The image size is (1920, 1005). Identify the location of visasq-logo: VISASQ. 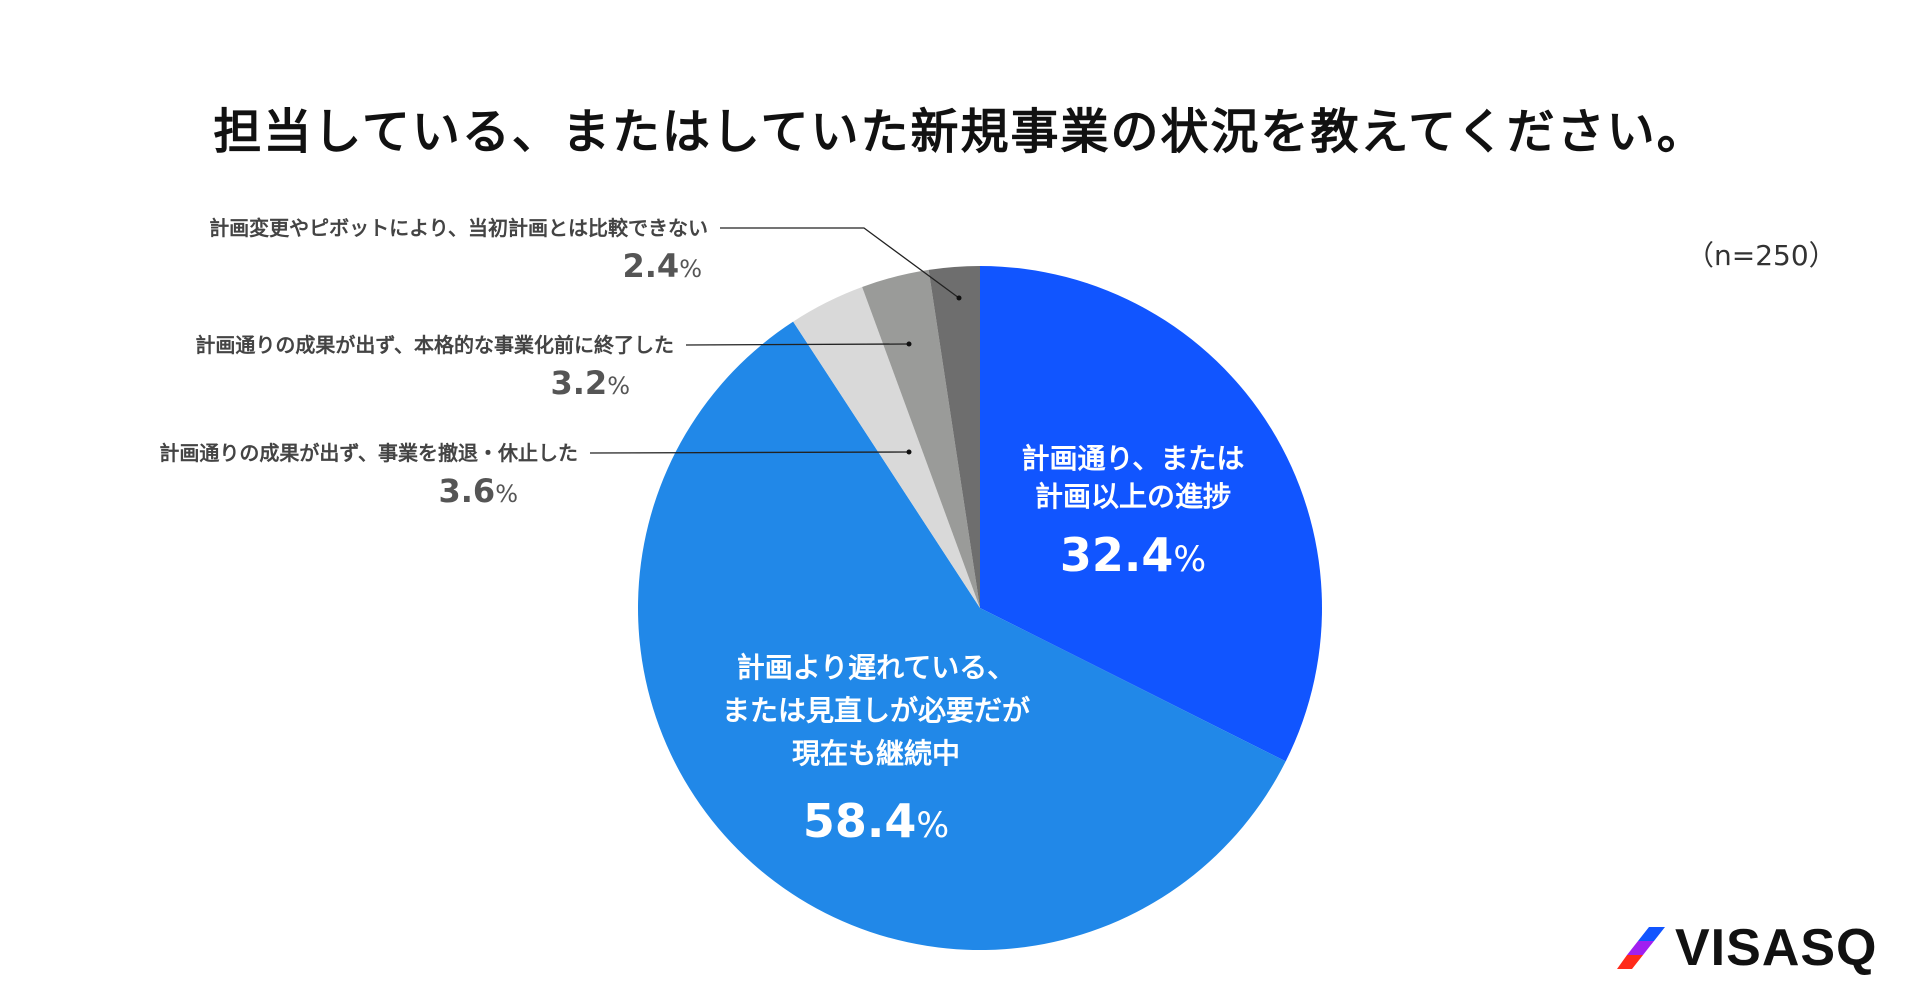
(1747, 948).